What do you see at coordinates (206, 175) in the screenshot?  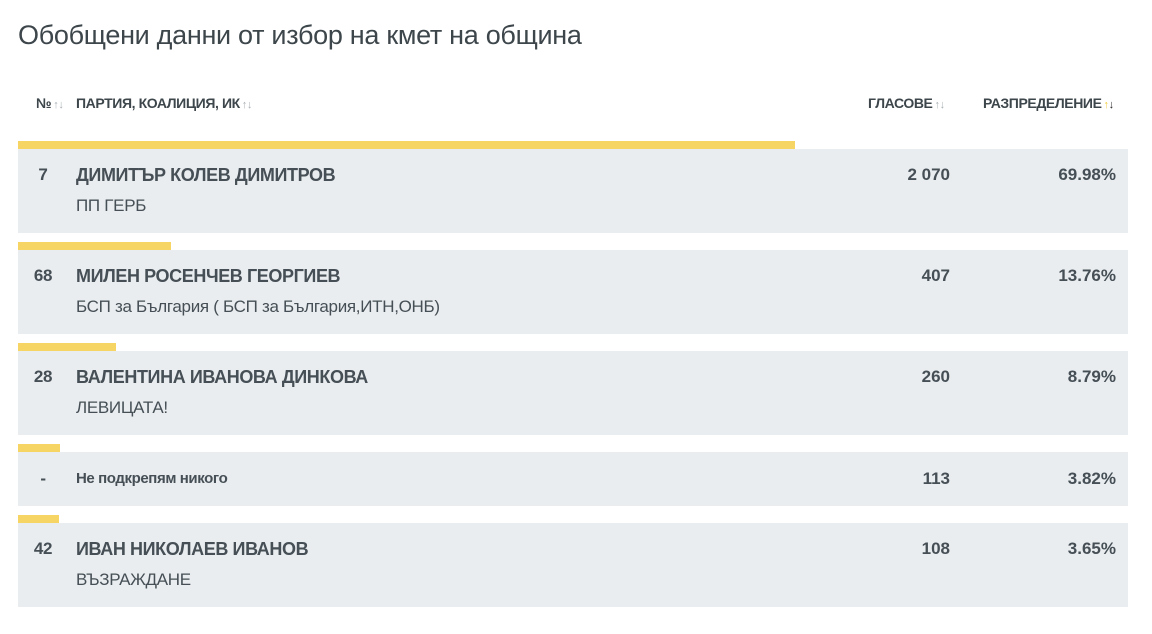 I see `candidate-name: ДИМИТЪР КОЛЕВ ДИМИТРОВ` at bounding box center [206, 175].